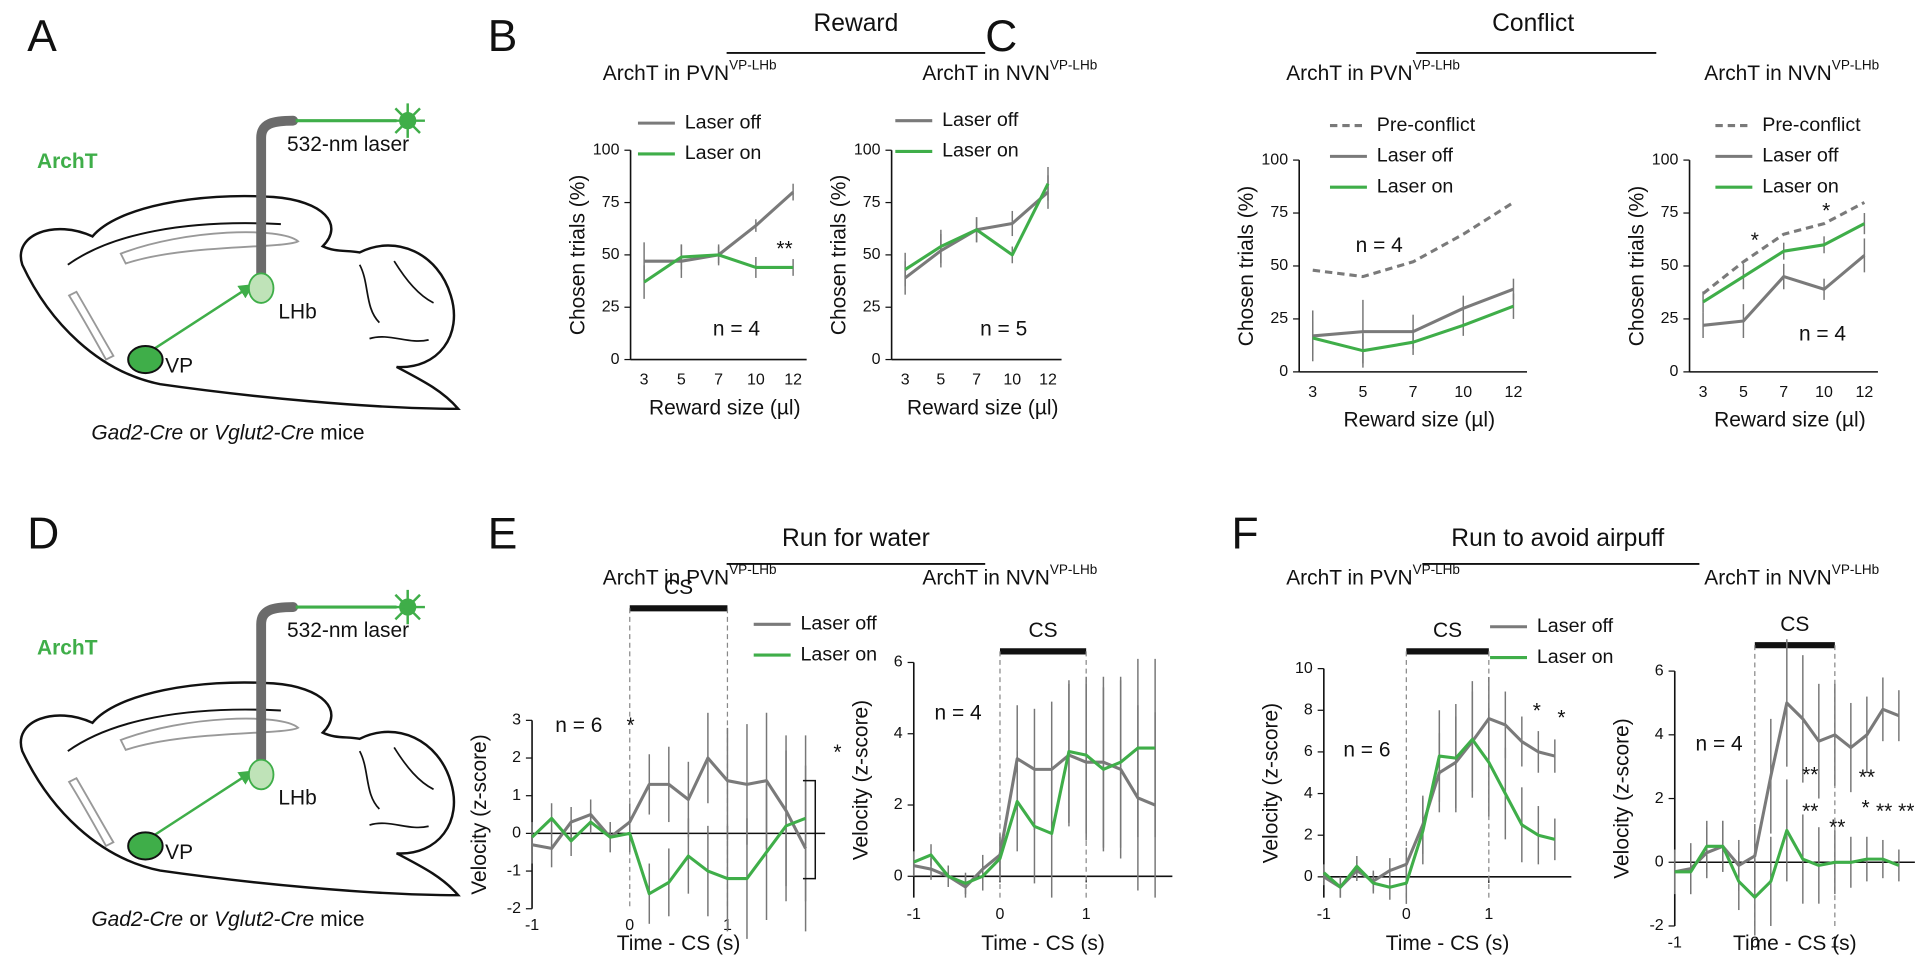 Image resolution: width=1931 pixels, height=958 pixels. What do you see at coordinates (514, 870) in the screenshot?
I see `y-tick-label: -1` at bounding box center [514, 870].